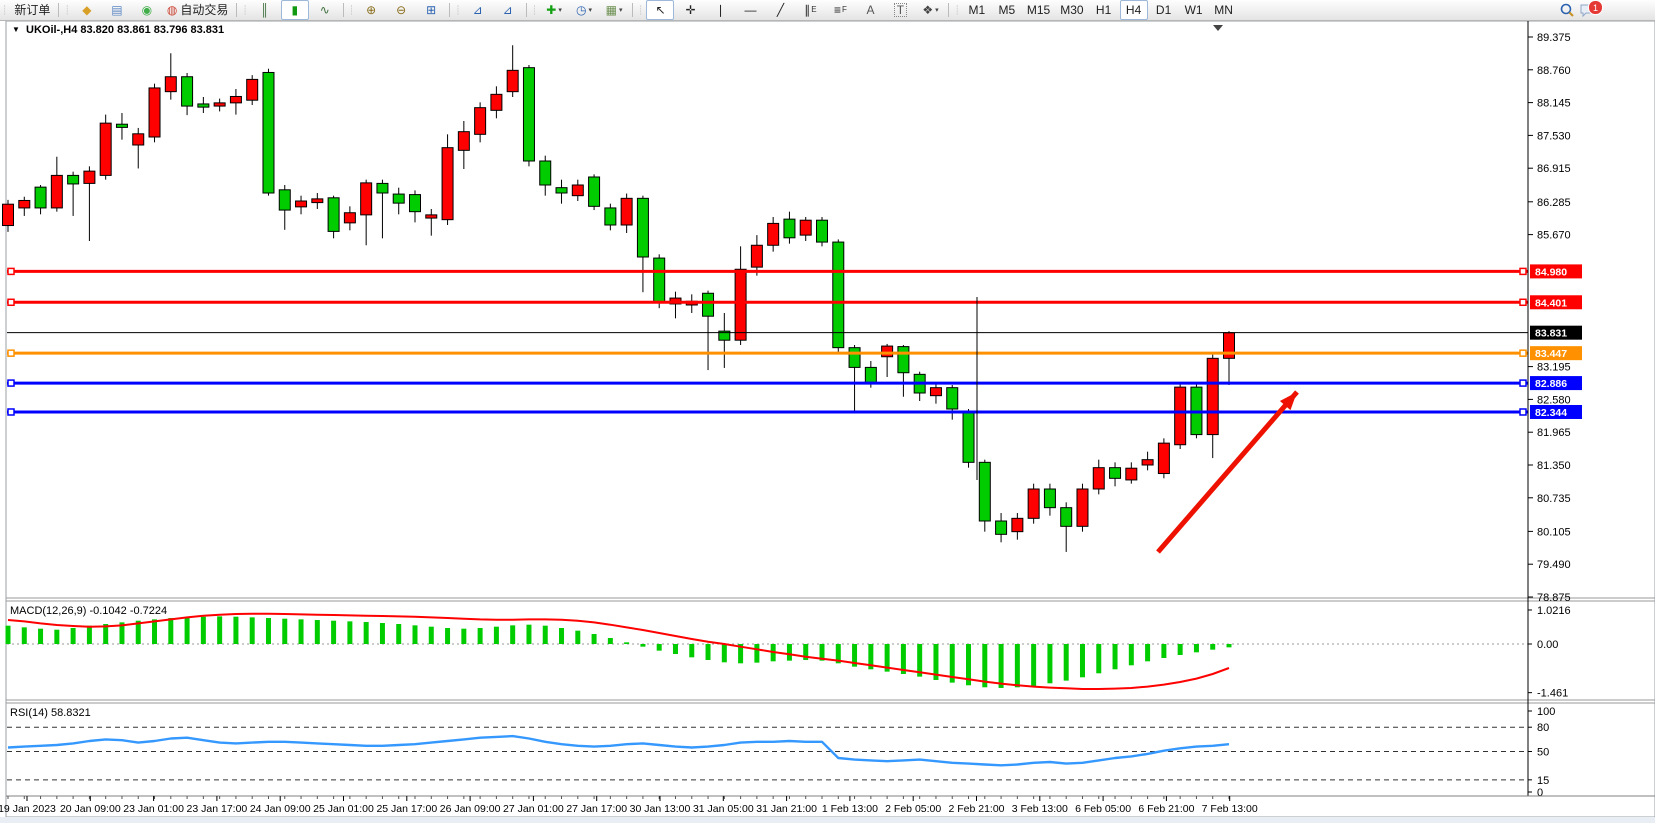  Describe the element at coordinates (508, 10) in the screenshot. I see `indicator-window-2-icon: ⊿` at that location.